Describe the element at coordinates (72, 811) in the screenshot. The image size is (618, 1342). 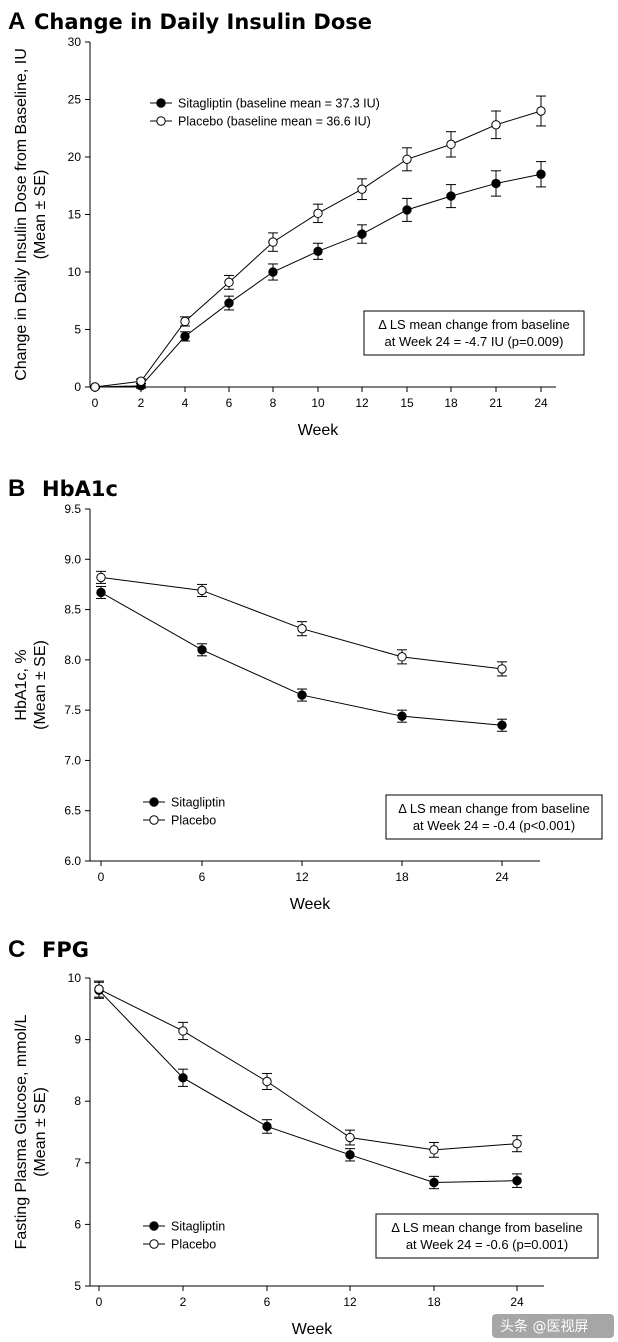
I see `panel-b-y-tick-label: 6.5` at that location.